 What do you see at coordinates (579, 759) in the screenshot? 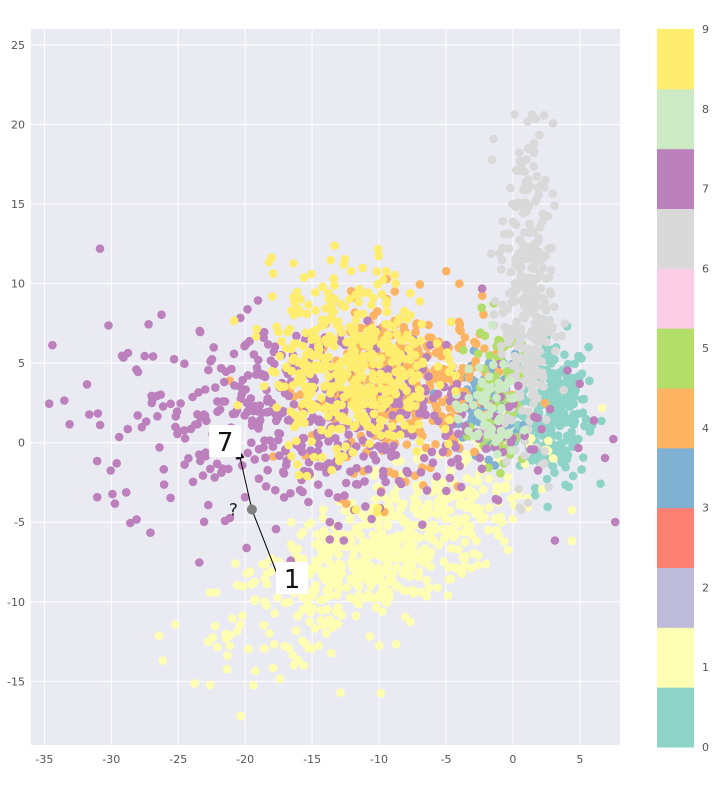
I see `x-tick-label: 5` at bounding box center [579, 759].